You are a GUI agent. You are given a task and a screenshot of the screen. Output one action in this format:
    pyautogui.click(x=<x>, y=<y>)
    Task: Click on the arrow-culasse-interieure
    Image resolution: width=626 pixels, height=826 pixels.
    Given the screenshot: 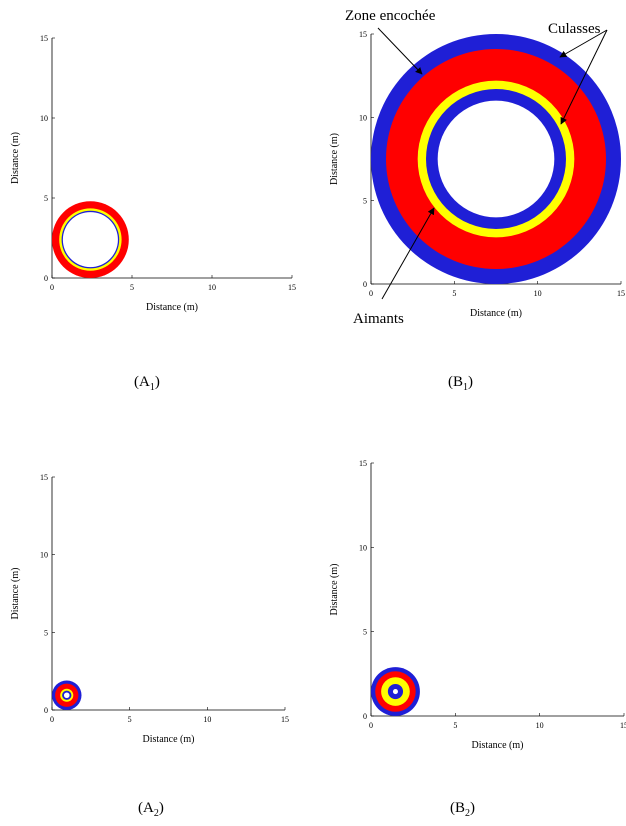 What is the action you would take?
    pyautogui.click(x=584, y=77)
    